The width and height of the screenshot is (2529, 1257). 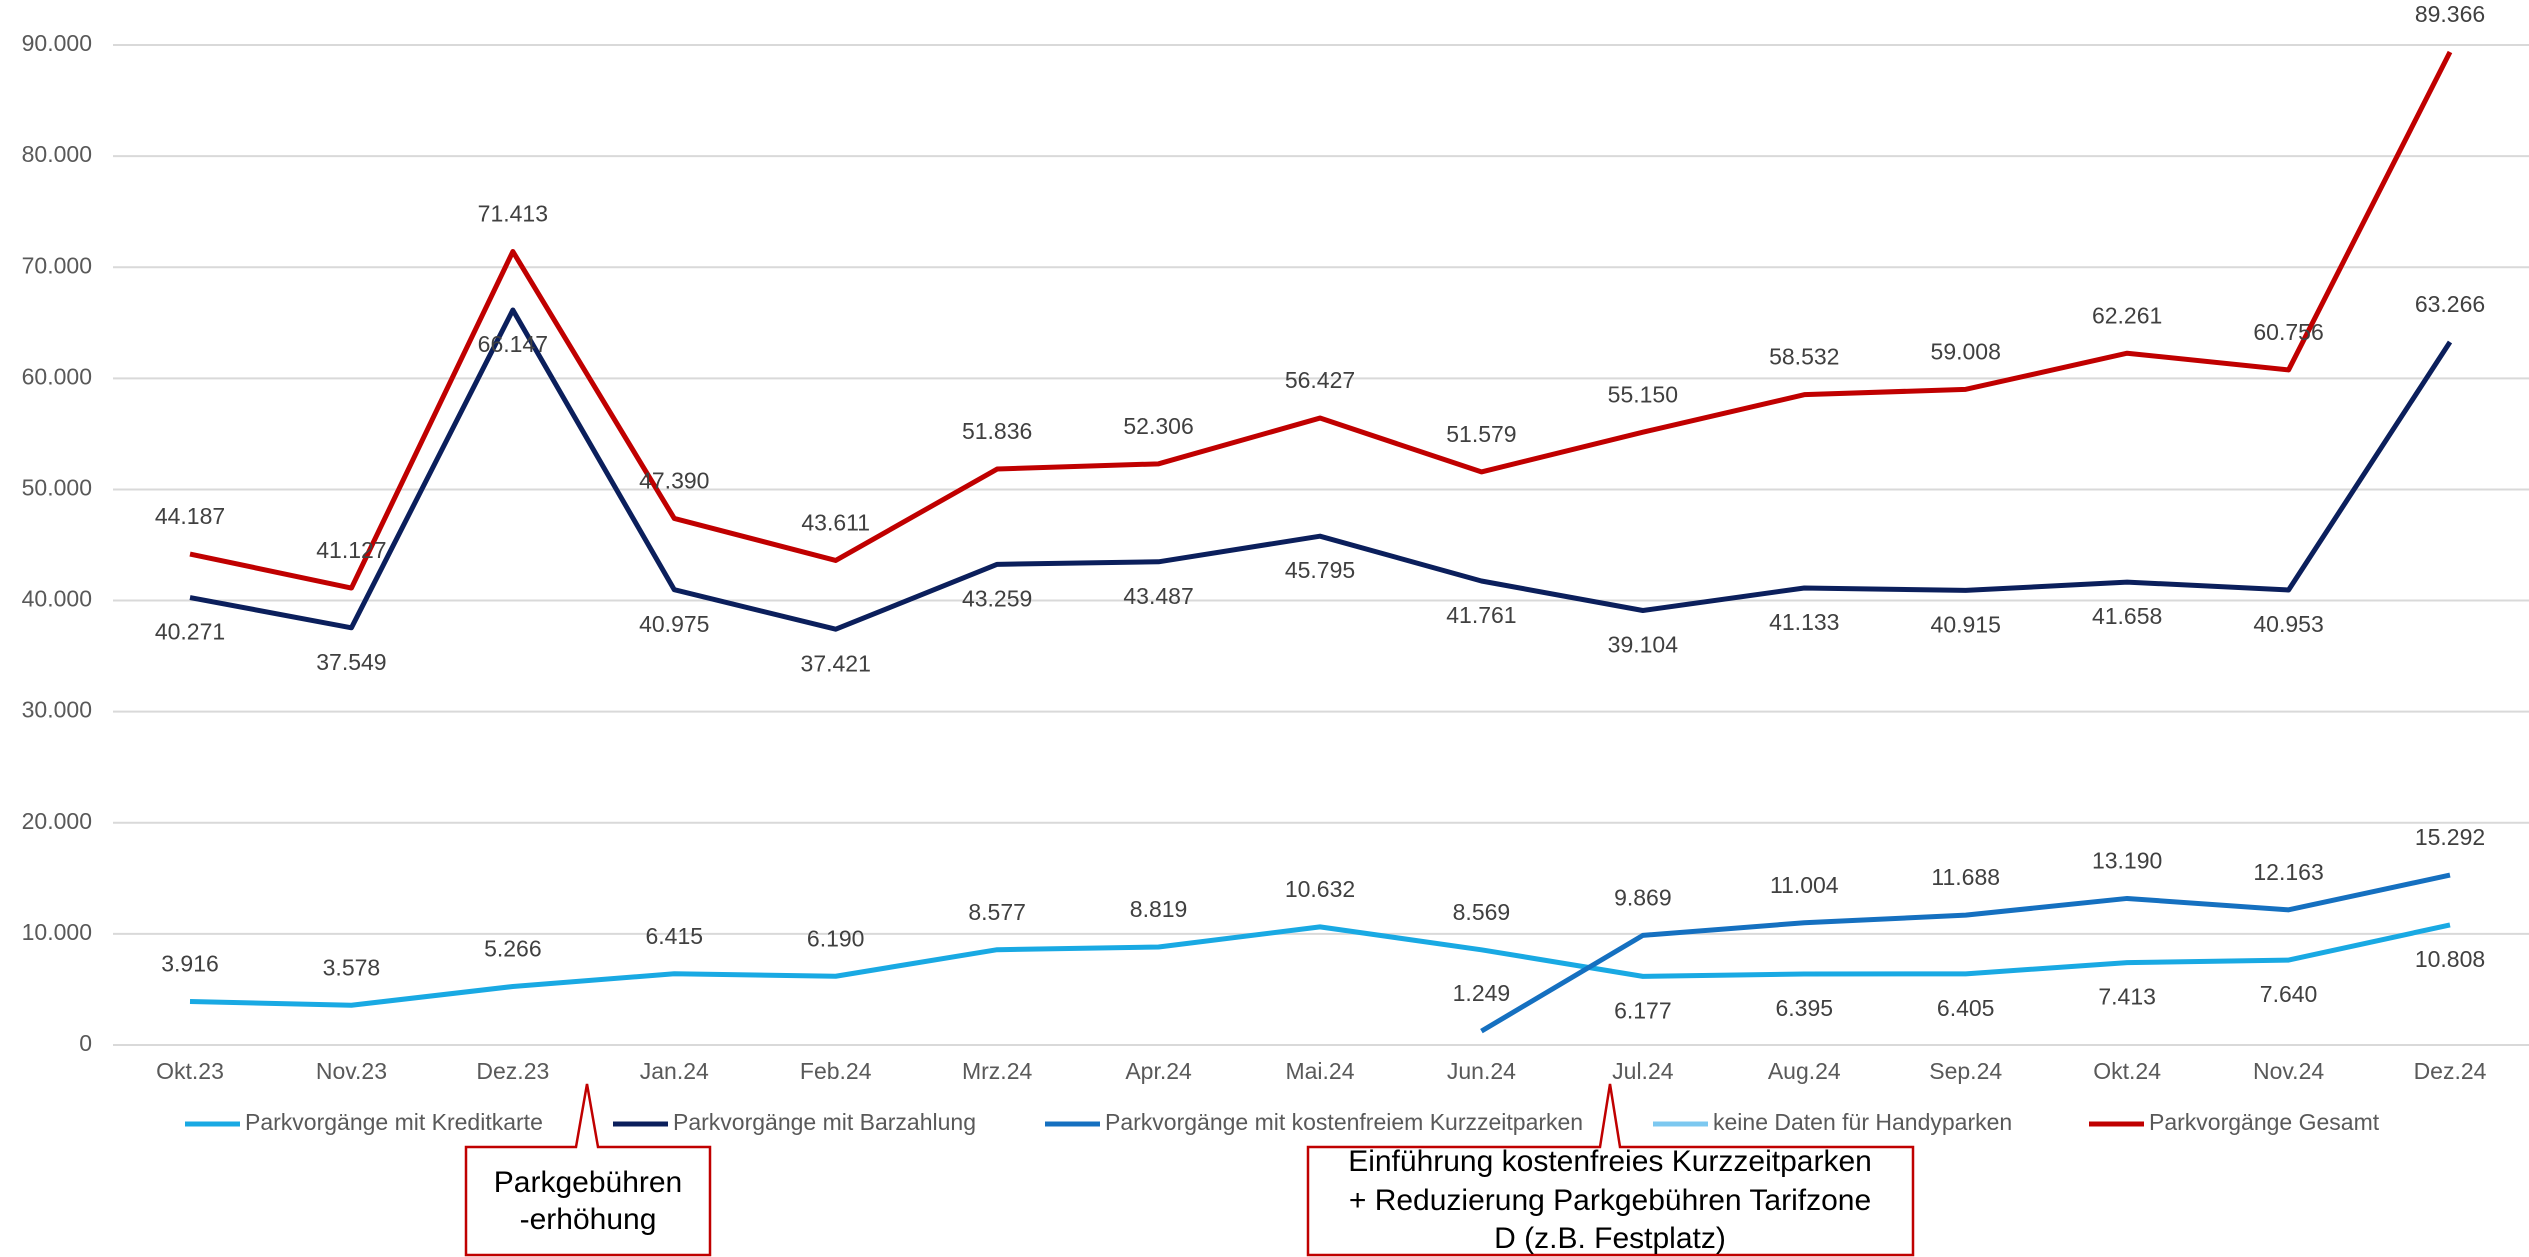 I want to click on y-tick-label: 50.000, so click(x=57, y=488).